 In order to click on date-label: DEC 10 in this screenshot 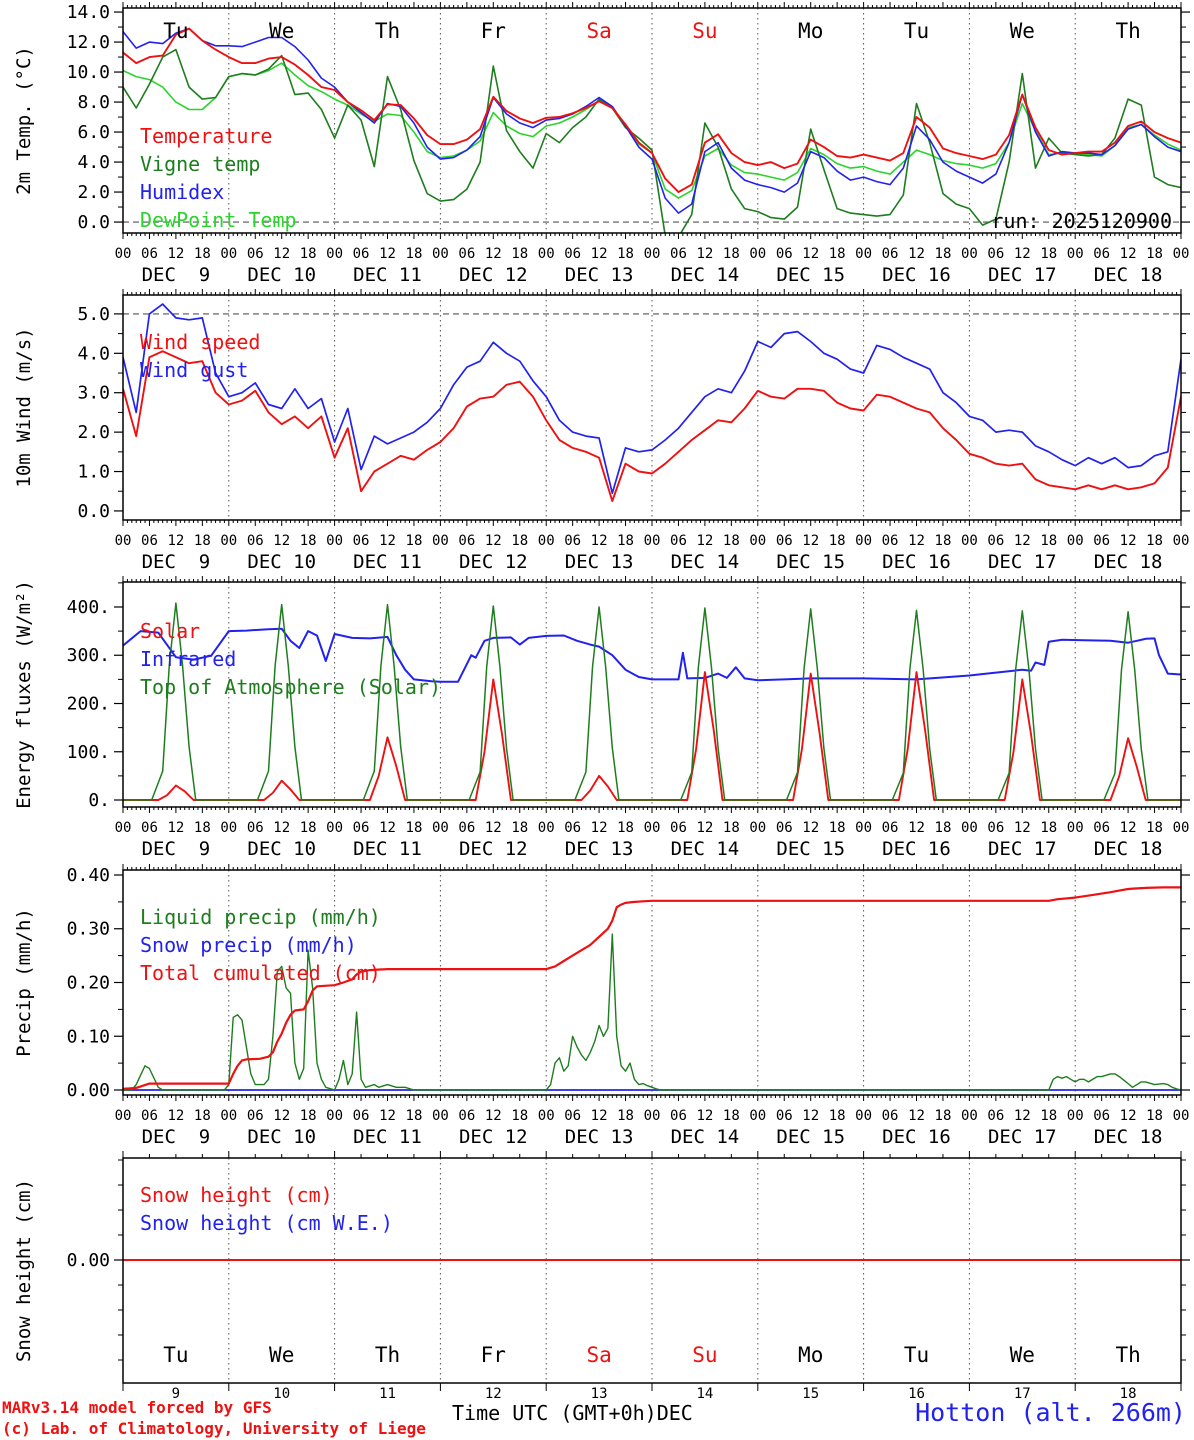, I will do `click(281, 562)`.